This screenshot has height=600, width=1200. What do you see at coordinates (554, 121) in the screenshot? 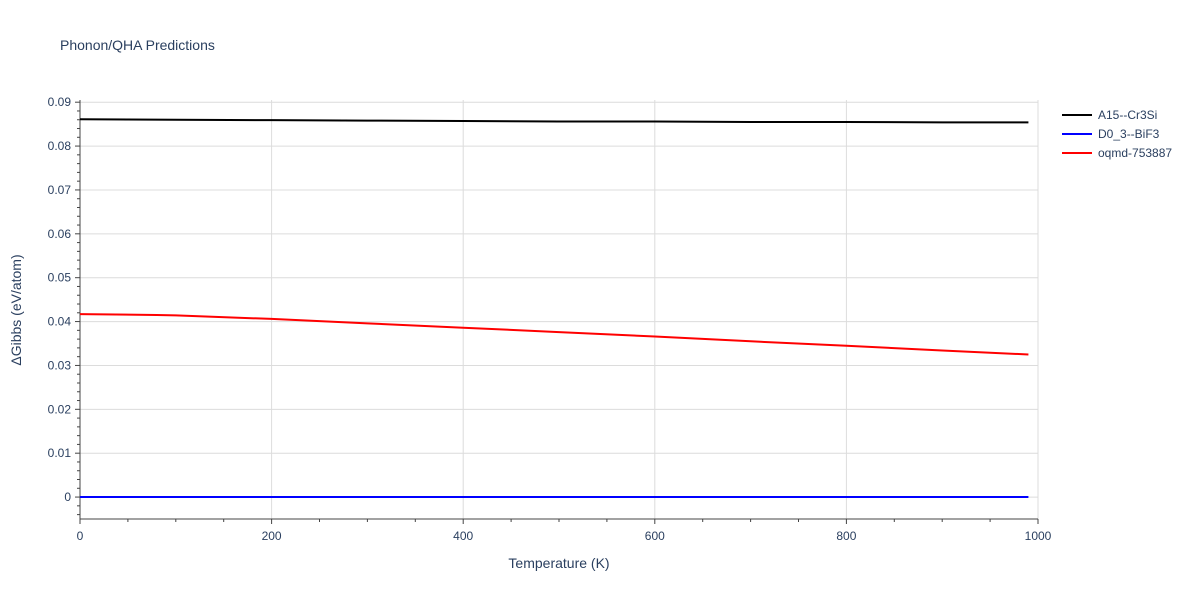
I see `series-line-A15--Cr3Si` at bounding box center [554, 121].